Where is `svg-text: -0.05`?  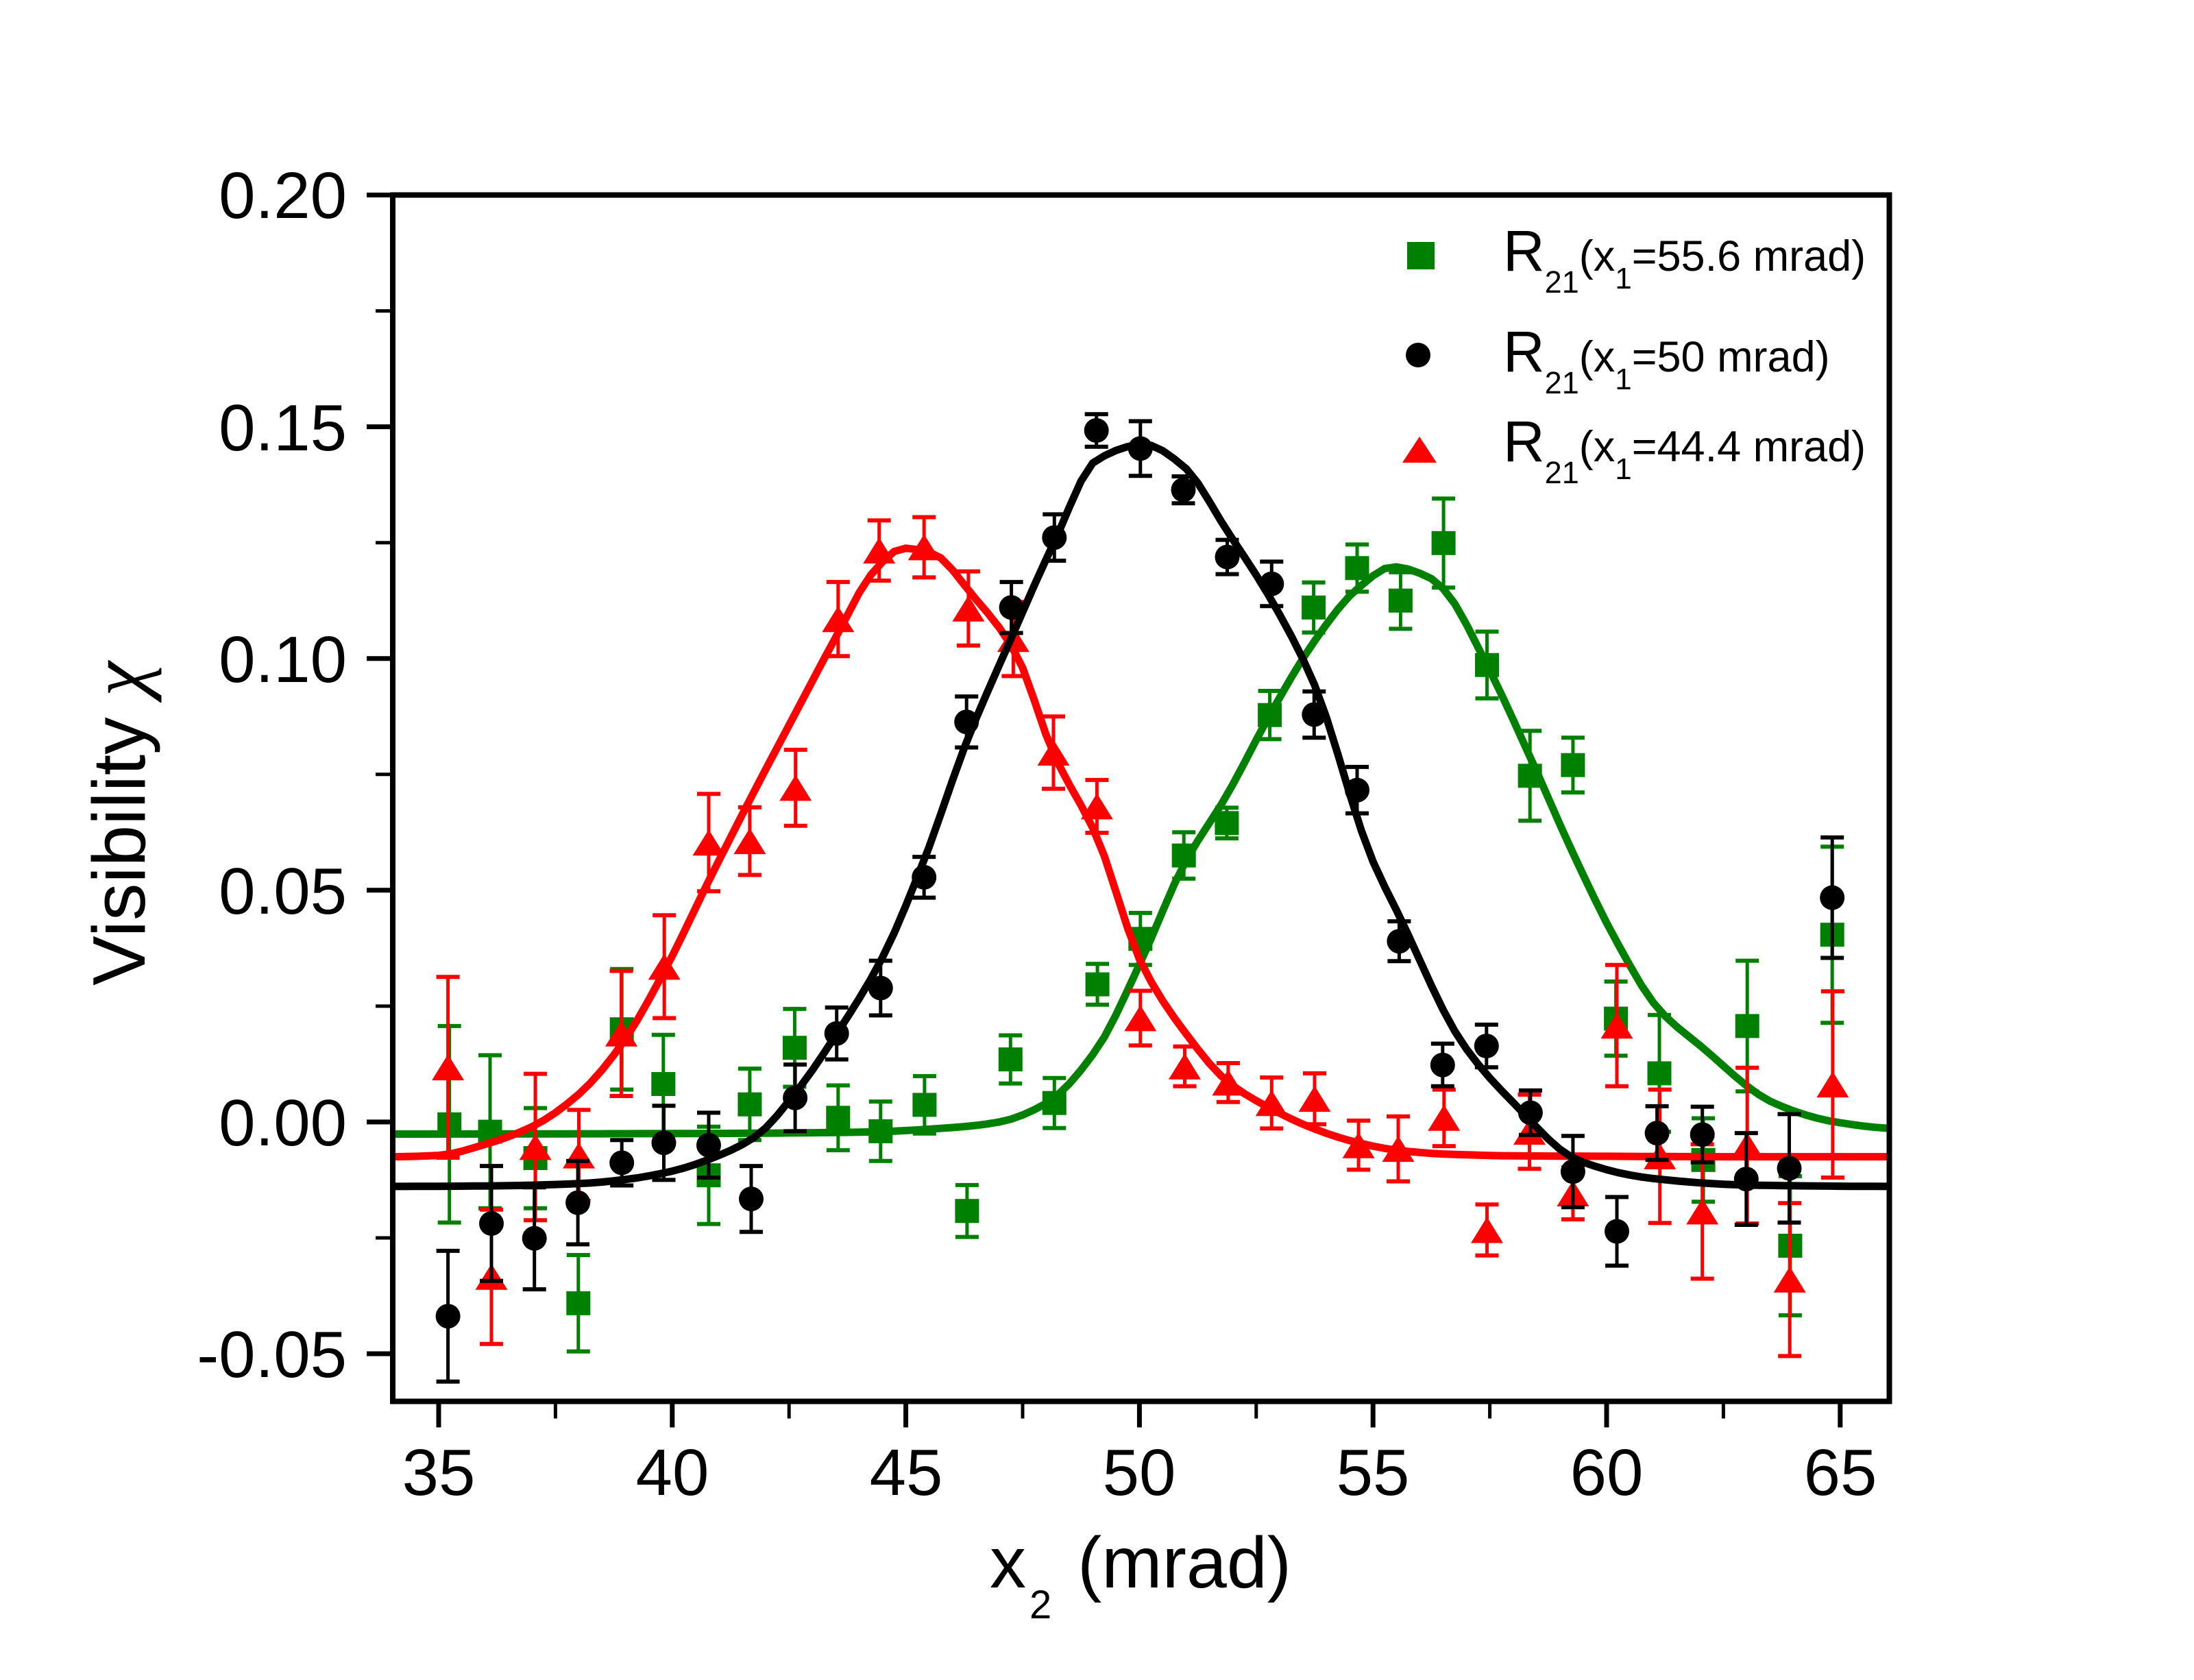 svg-text: -0.05 is located at coordinates (272, 1354).